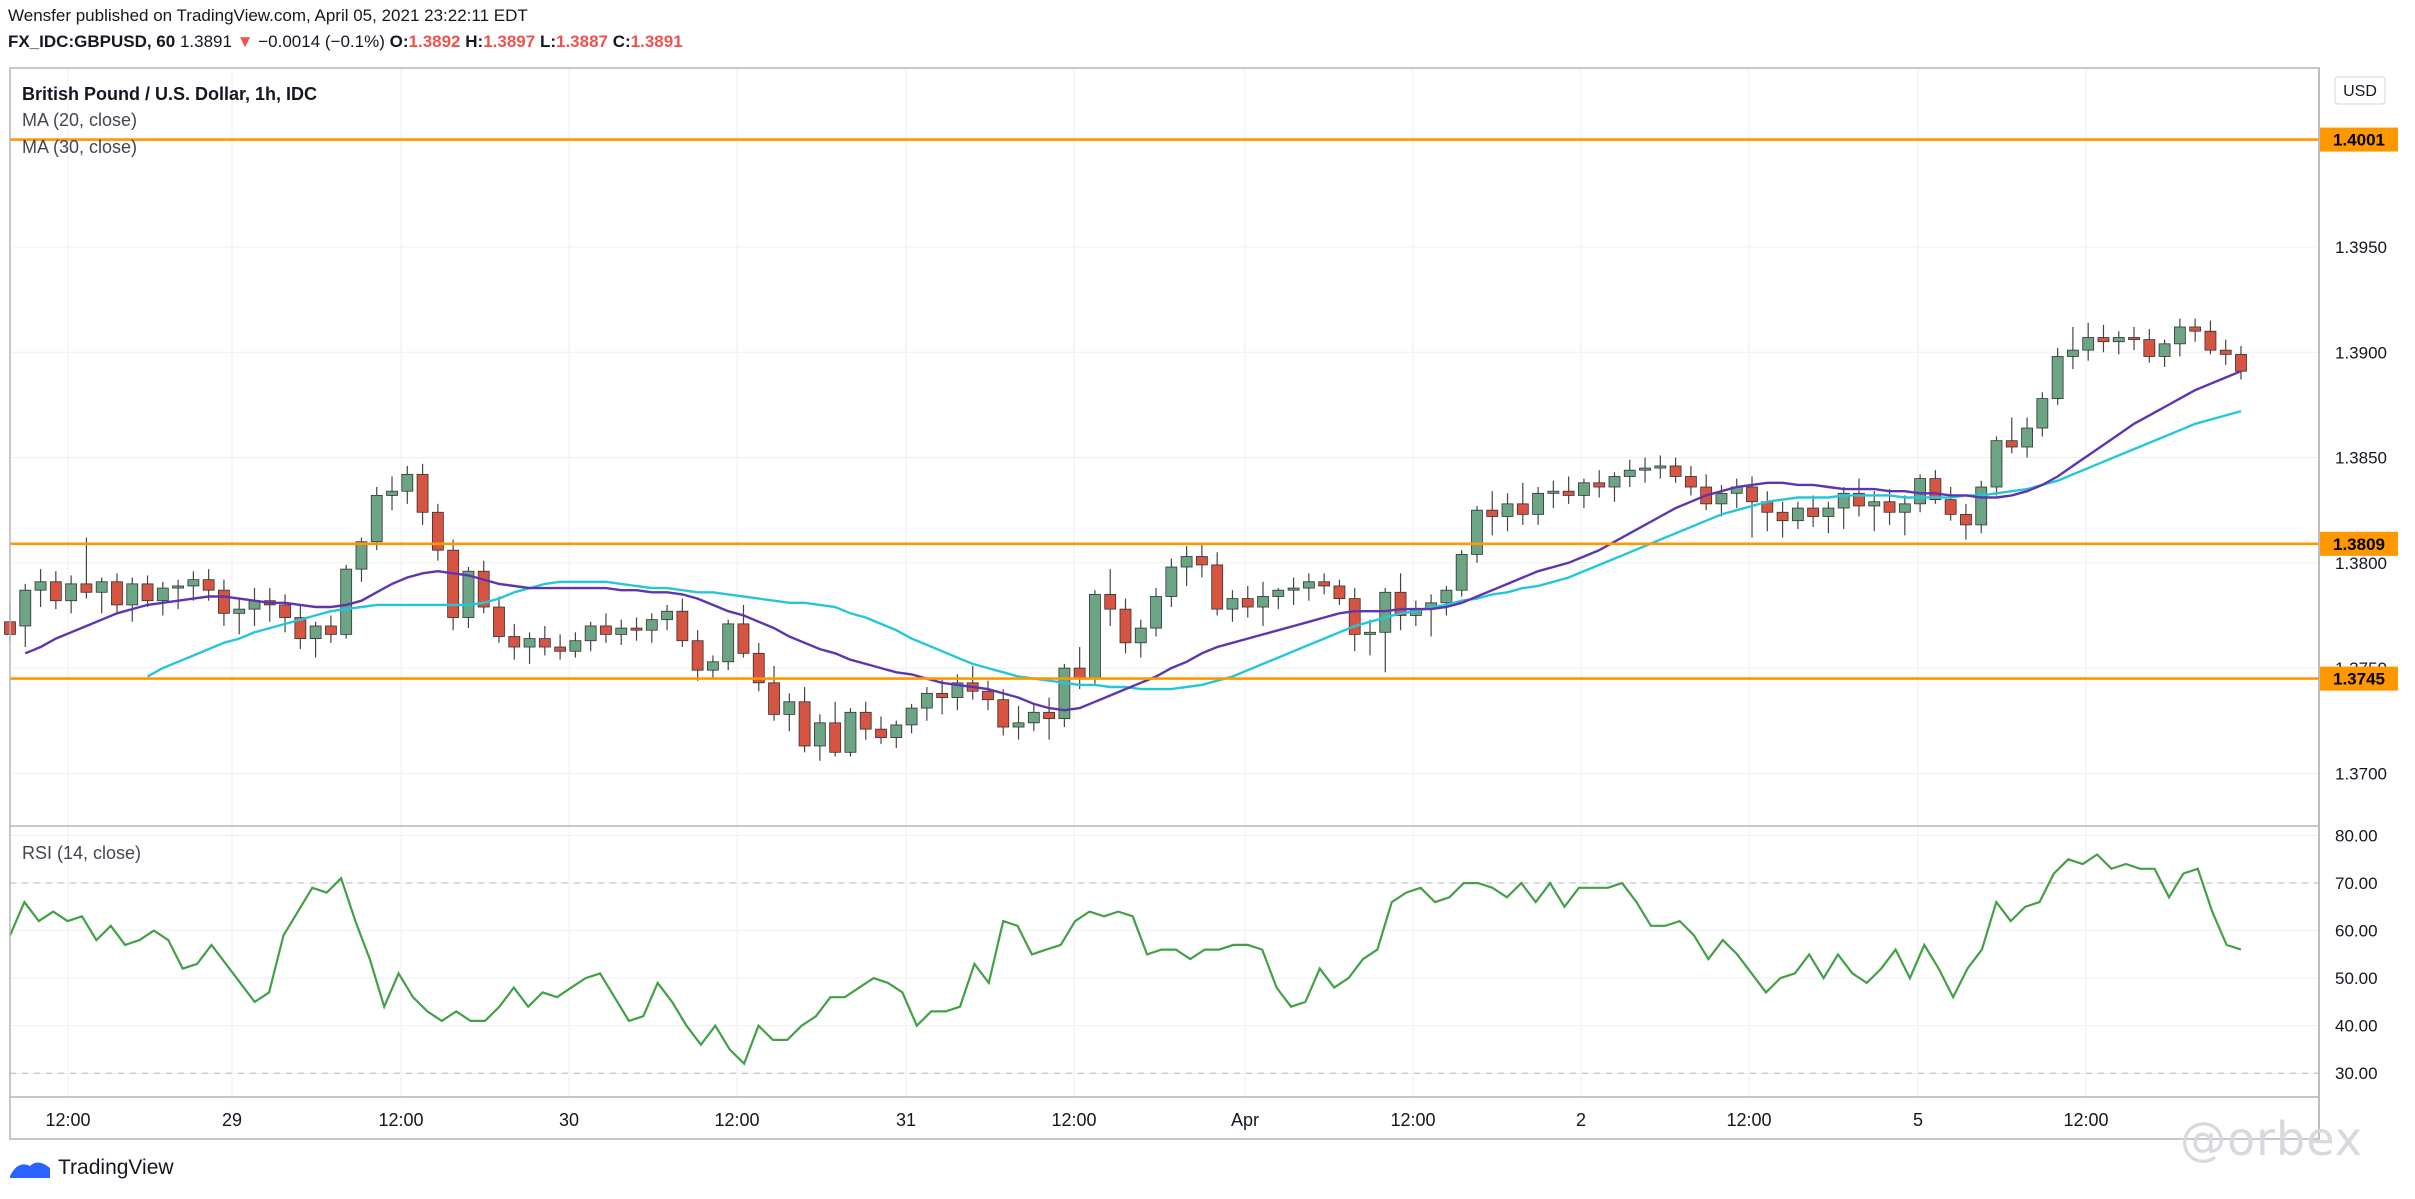 This screenshot has height=1199, width=2415. What do you see at coordinates (2359, 140) in the screenshot?
I see `level-label: 1.4001` at bounding box center [2359, 140].